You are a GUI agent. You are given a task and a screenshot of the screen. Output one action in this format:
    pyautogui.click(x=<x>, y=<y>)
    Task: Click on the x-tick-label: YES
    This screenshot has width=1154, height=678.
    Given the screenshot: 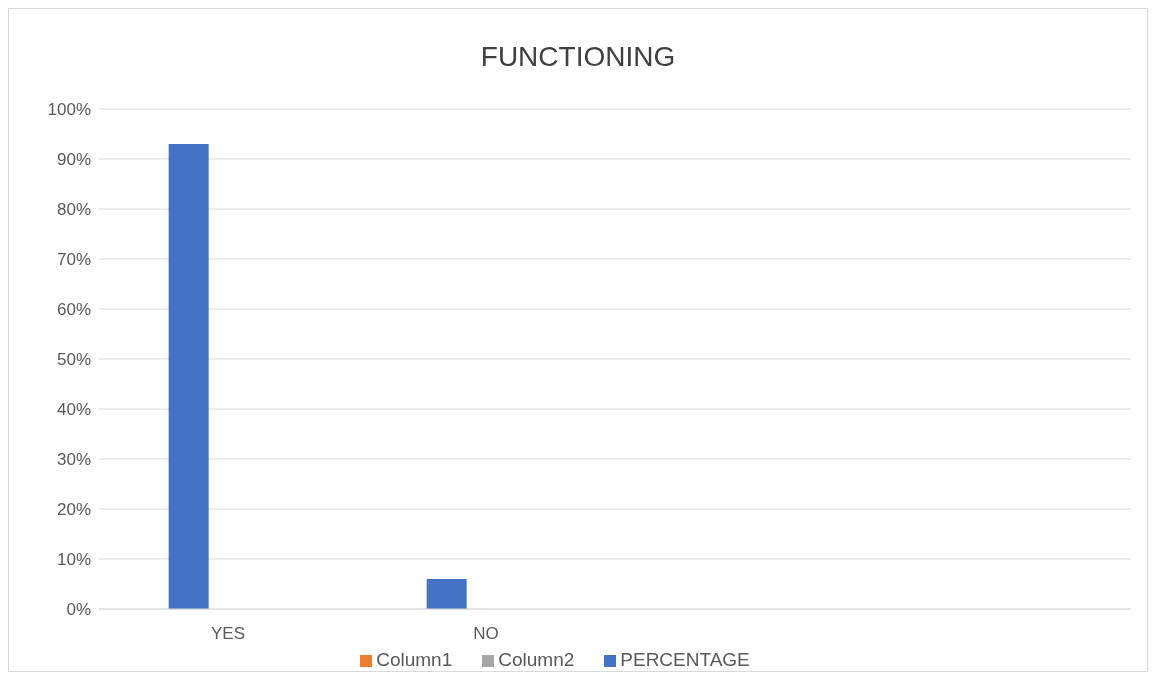 What is the action you would take?
    pyautogui.click(x=228, y=634)
    